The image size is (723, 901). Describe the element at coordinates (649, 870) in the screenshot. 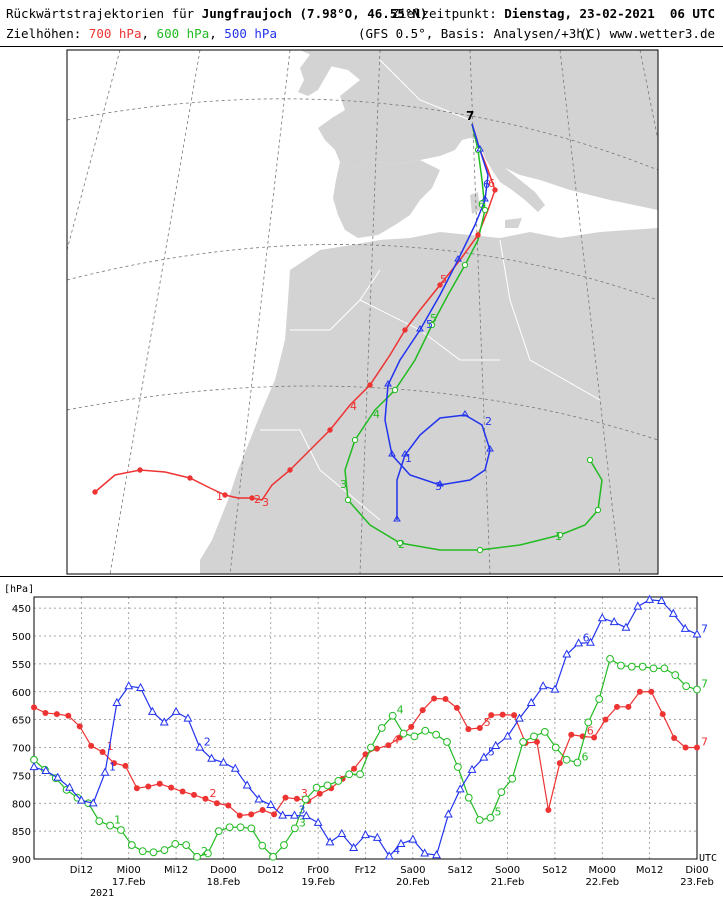

I see `x-tick-label: Mo12` at that location.